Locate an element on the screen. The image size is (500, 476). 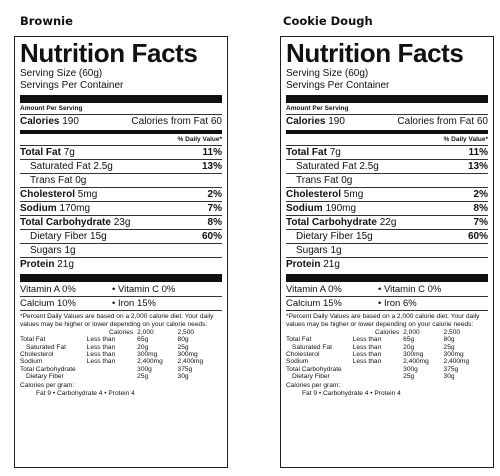
minerals-row: Calcium 10% • Iron 15% is located at coordinates (88, 303).